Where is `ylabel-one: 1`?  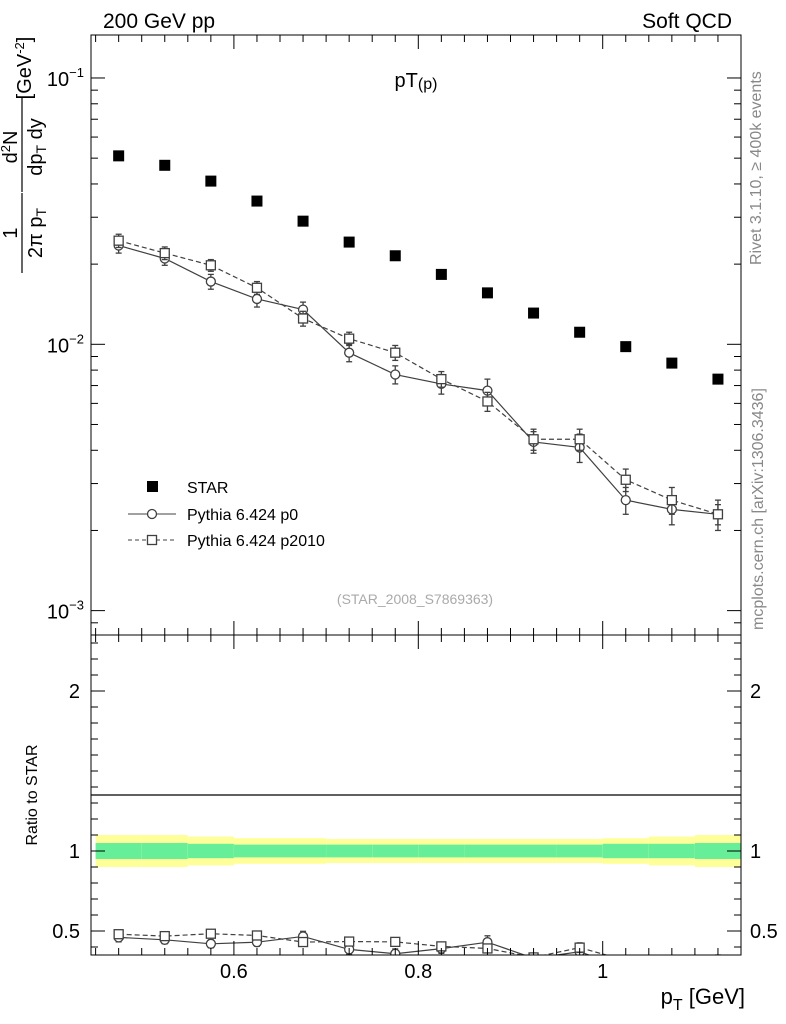 ylabel-one: 1 is located at coordinates (11, 232).